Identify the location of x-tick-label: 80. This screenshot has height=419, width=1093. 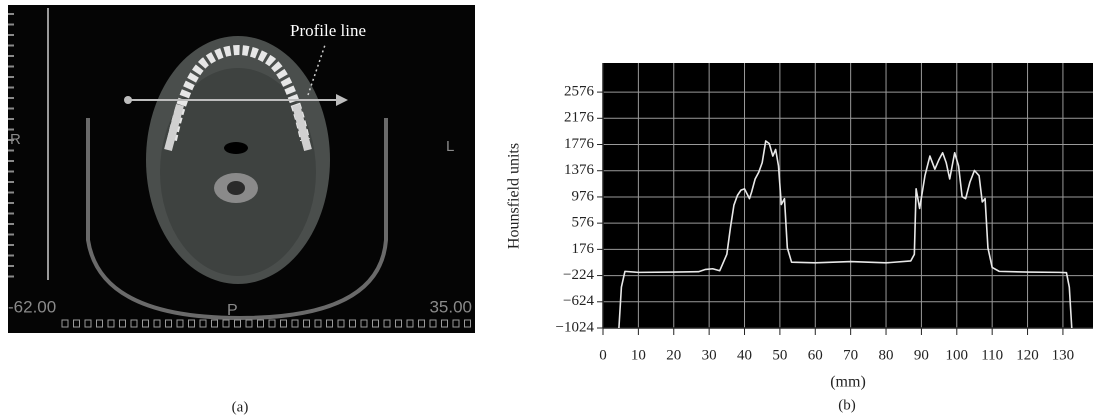
(886, 355).